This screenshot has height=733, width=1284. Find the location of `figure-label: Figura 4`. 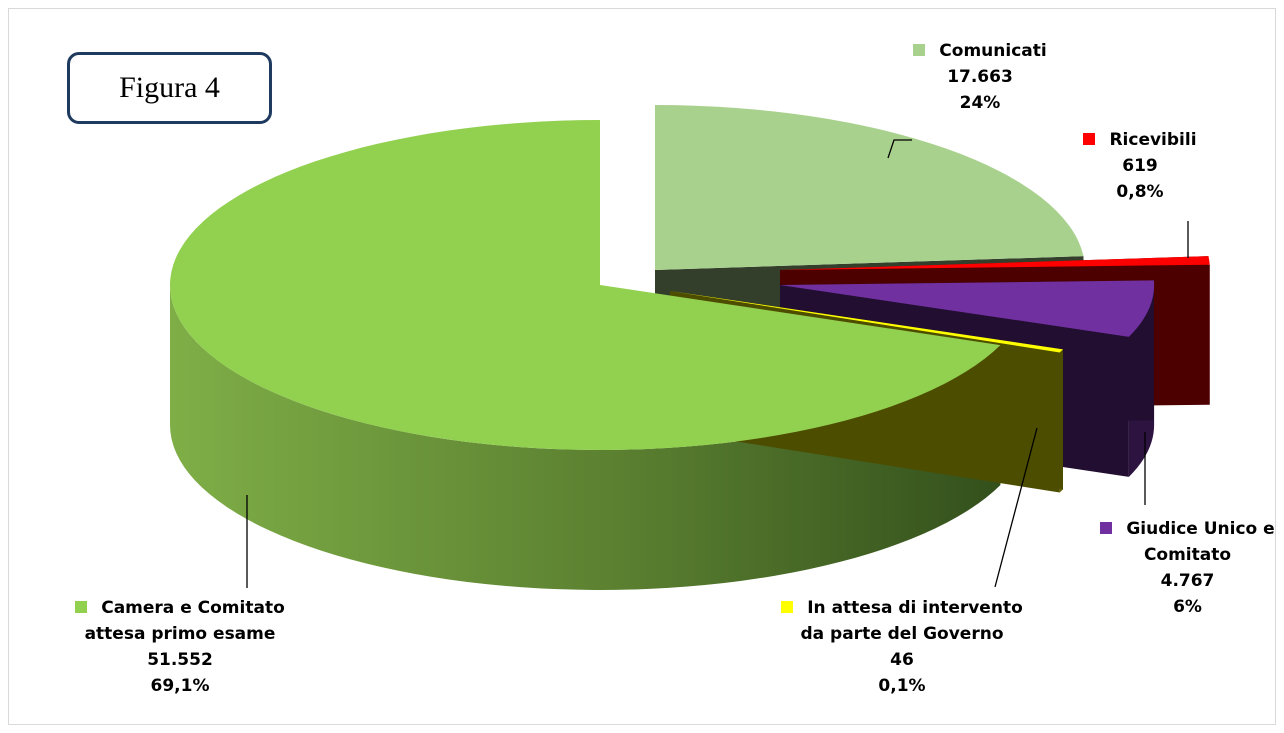

figure-label: Figura 4 is located at coordinates (169, 87).